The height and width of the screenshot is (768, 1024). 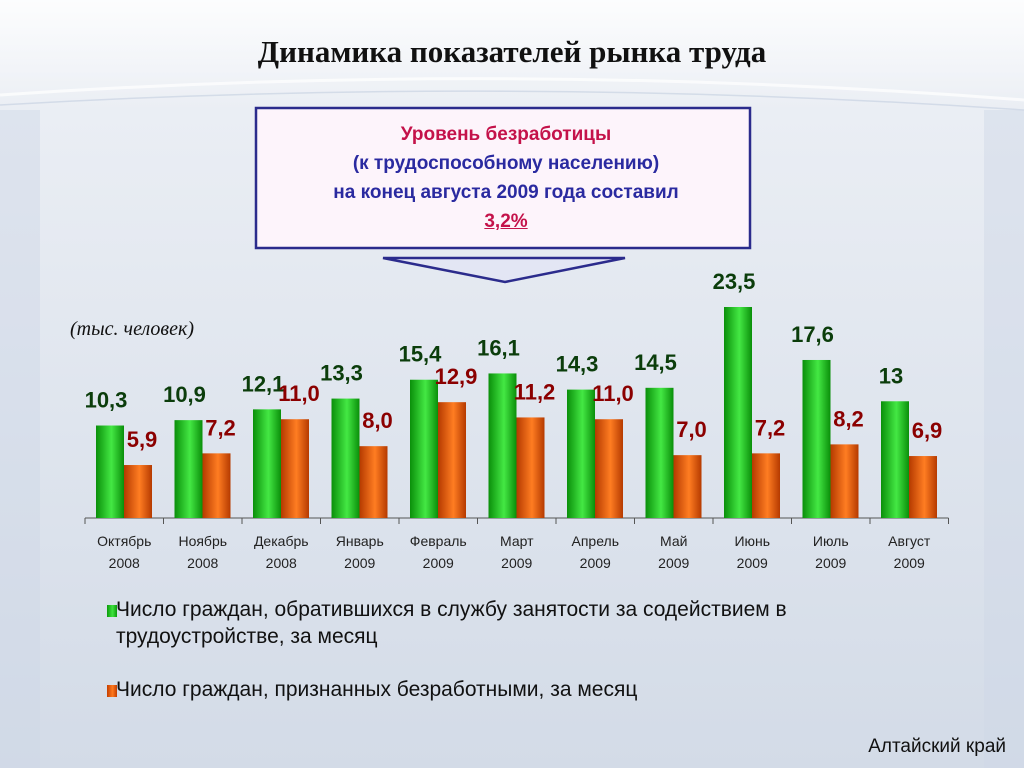 I want to click on data-label-unemployed: 11,2, so click(x=535, y=391).